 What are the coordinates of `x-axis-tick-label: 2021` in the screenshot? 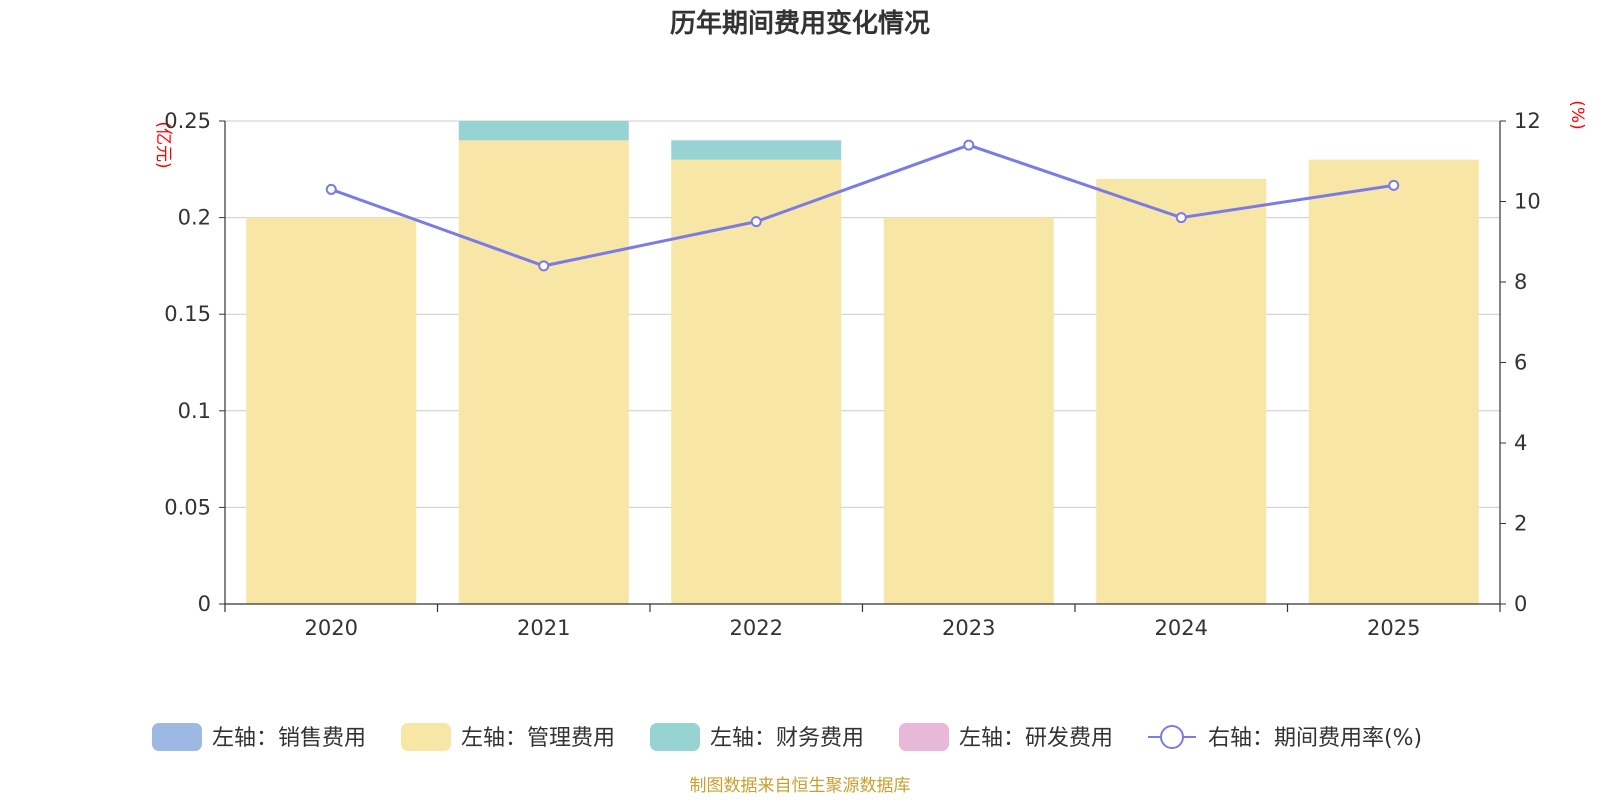 It's located at (543, 628).